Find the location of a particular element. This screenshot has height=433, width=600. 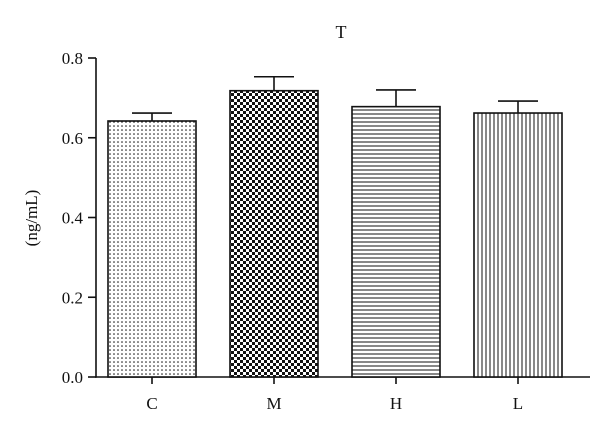

bar-h is located at coordinates (396, 241).